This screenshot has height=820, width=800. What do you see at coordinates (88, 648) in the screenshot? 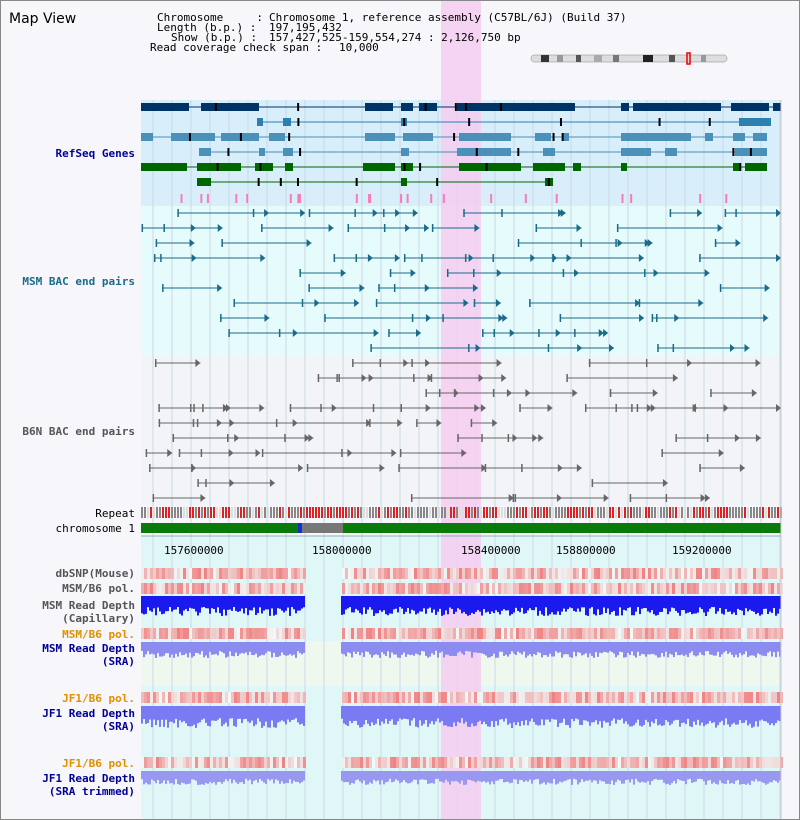
I see `track-label-msm-depth-sra: MSM Read Depth` at bounding box center [88, 648].